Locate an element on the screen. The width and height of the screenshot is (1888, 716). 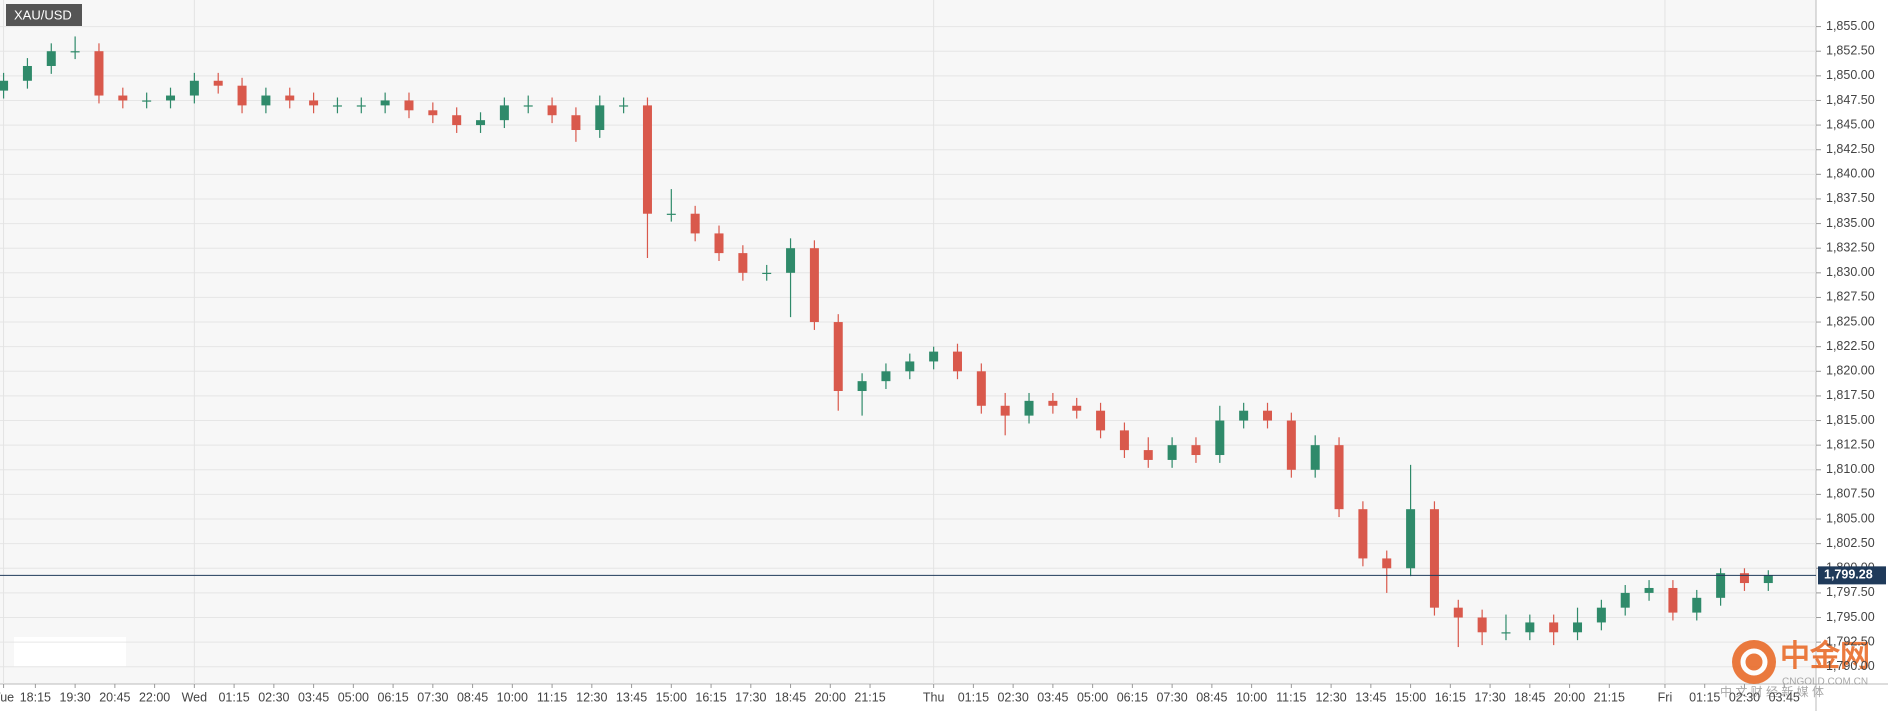
y-tick-label: 1,840.00 is located at coordinates (1850, 174).